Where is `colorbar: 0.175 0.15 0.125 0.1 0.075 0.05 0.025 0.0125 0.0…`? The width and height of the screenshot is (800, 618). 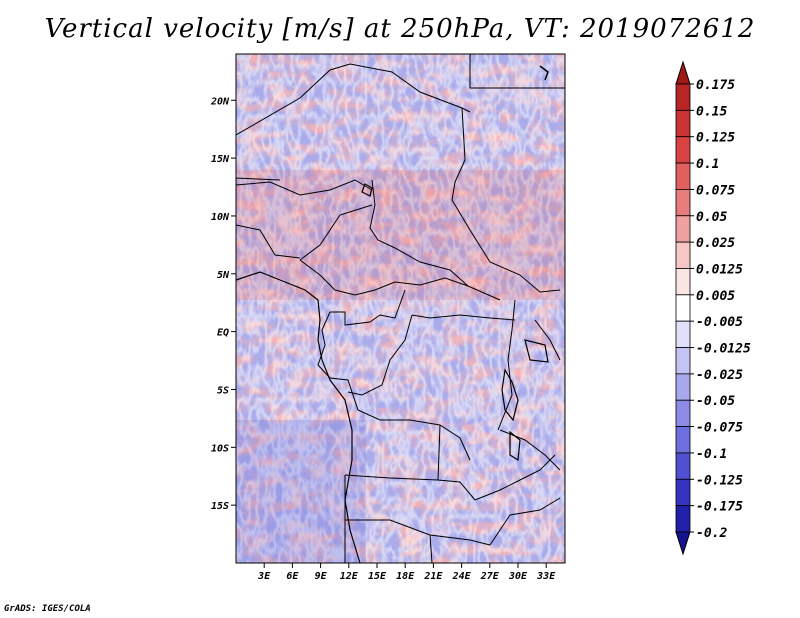 colorbar: 0.175 0.15 0.125 0.1 0.075 0.05 0.025 0.0125 0.0… is located at coordinates (713, 308).